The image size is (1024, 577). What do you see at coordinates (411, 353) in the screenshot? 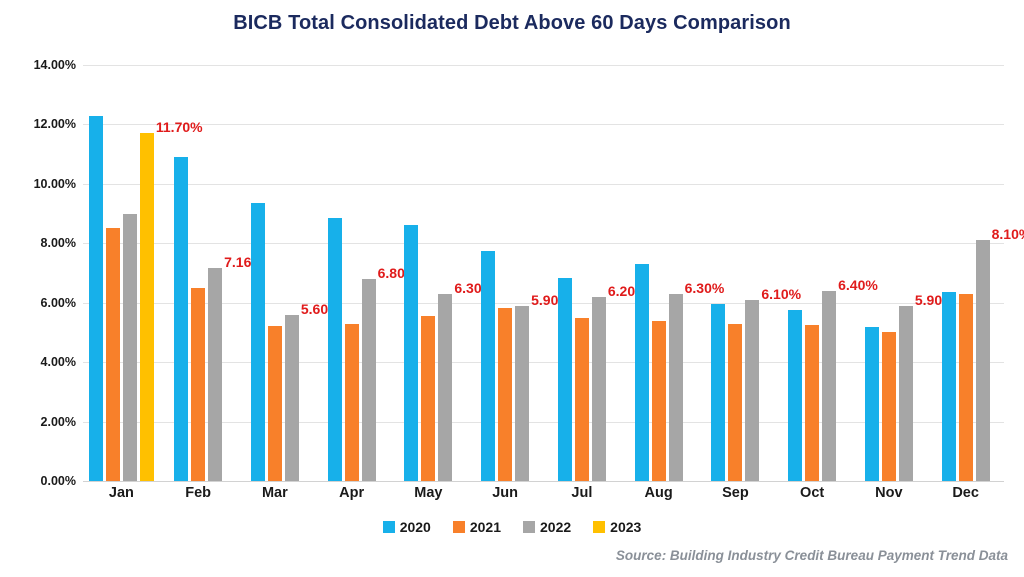
I see `bar-2020-may` at bounding box center [411, 353].